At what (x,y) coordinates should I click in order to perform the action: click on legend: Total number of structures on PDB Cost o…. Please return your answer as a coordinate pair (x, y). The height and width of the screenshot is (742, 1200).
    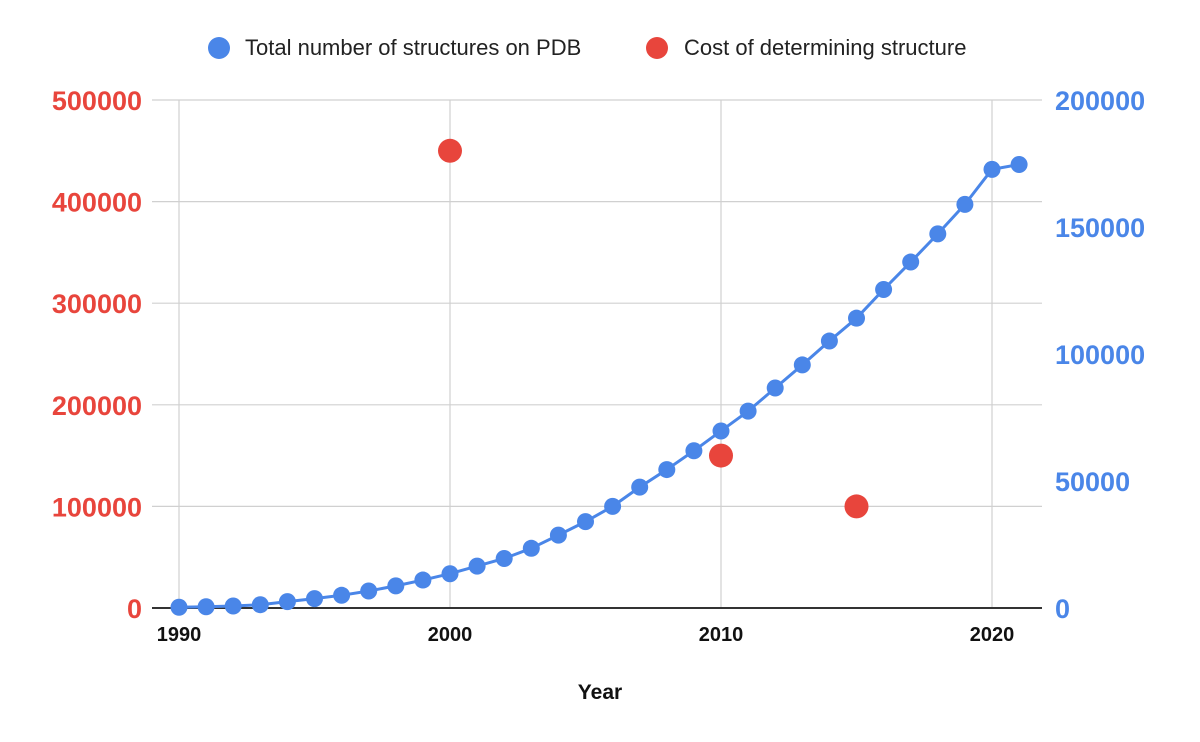
    Looking at the image, I should click on (587, 47).